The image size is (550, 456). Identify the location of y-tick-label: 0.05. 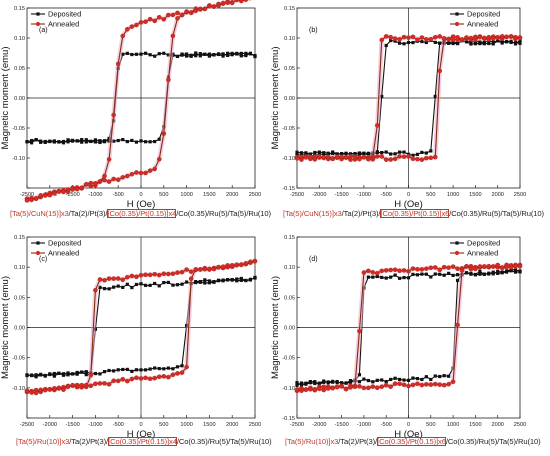
(289, 69).